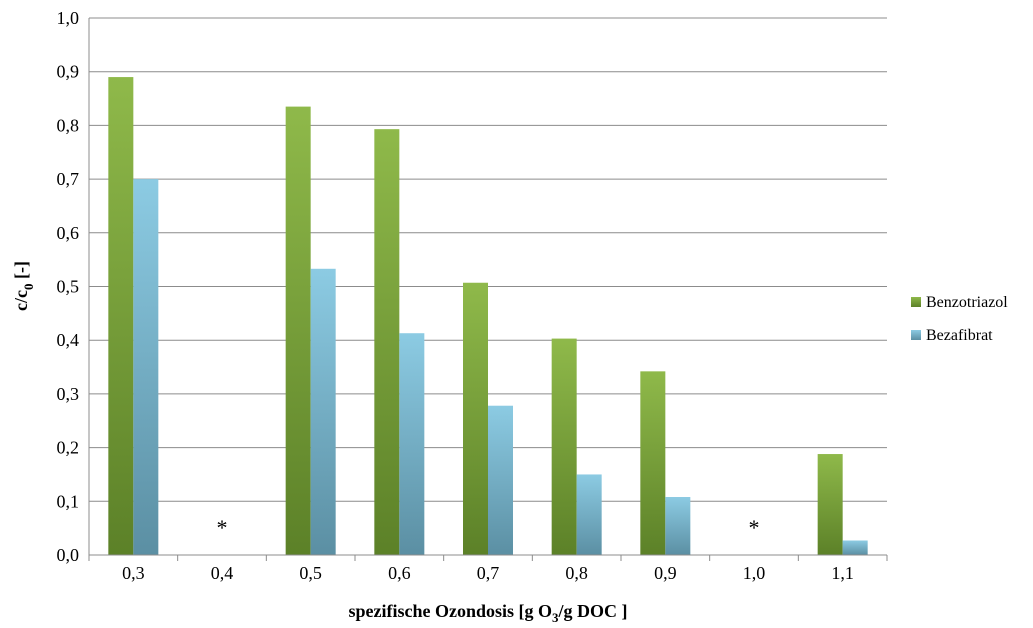 The image size is (1033, 628). What do you see at coordinates (555, 617) in the screenshot?
I see `x-axis-title-subscript: 3` at bounding box center [555, 617].